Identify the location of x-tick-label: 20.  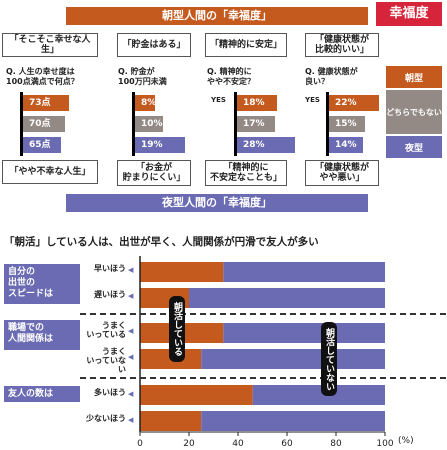
(189, 444).